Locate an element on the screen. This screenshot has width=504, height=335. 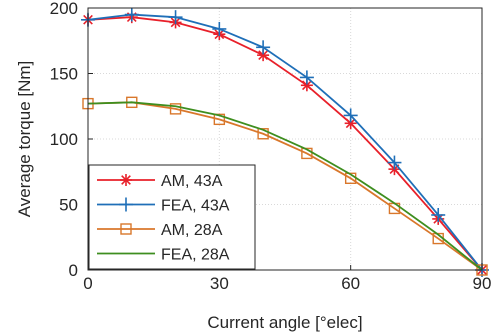
y-tick-label-4: 200 is located at coordinates (64, 9).